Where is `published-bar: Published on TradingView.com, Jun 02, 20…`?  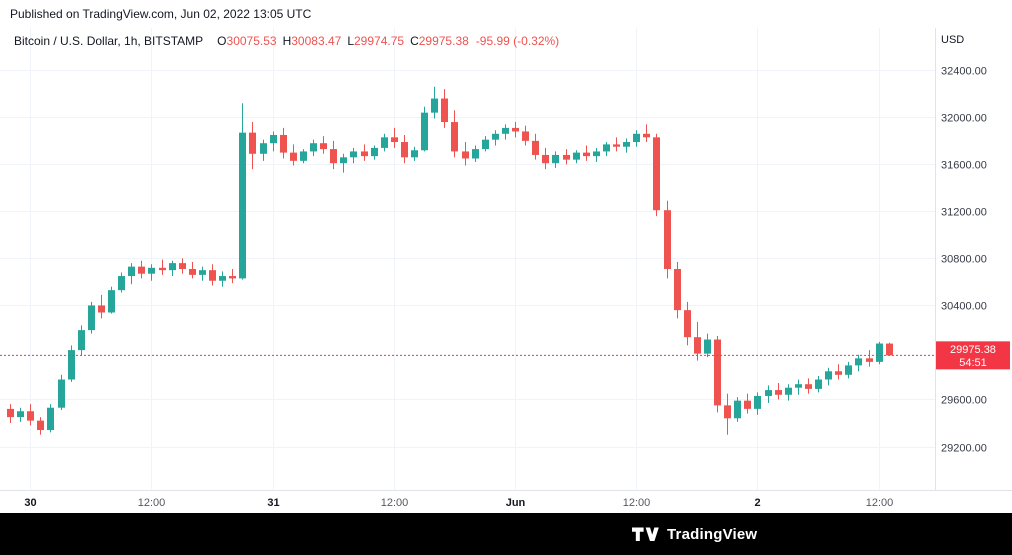
published-bar: Published on TradingView.com, Jun 02, 20… is located at coordinates (506, 14).